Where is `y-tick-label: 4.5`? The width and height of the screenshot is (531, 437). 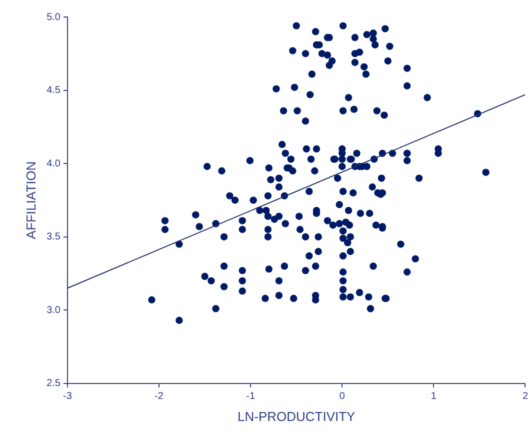
y-tick-label: 4.5 is located at coordinates (53, 90).